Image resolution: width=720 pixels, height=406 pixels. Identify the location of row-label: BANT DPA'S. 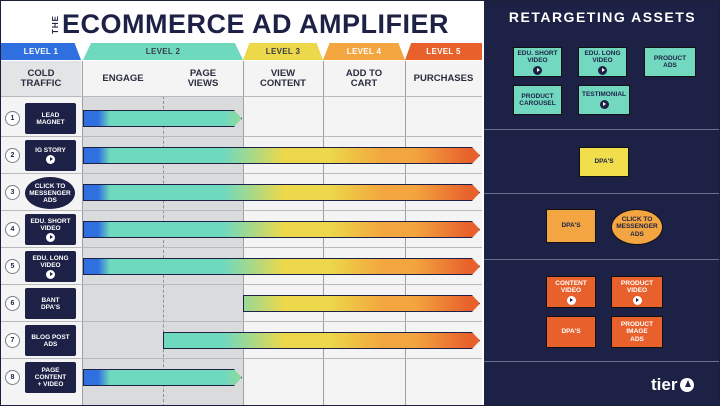
(50, 303).